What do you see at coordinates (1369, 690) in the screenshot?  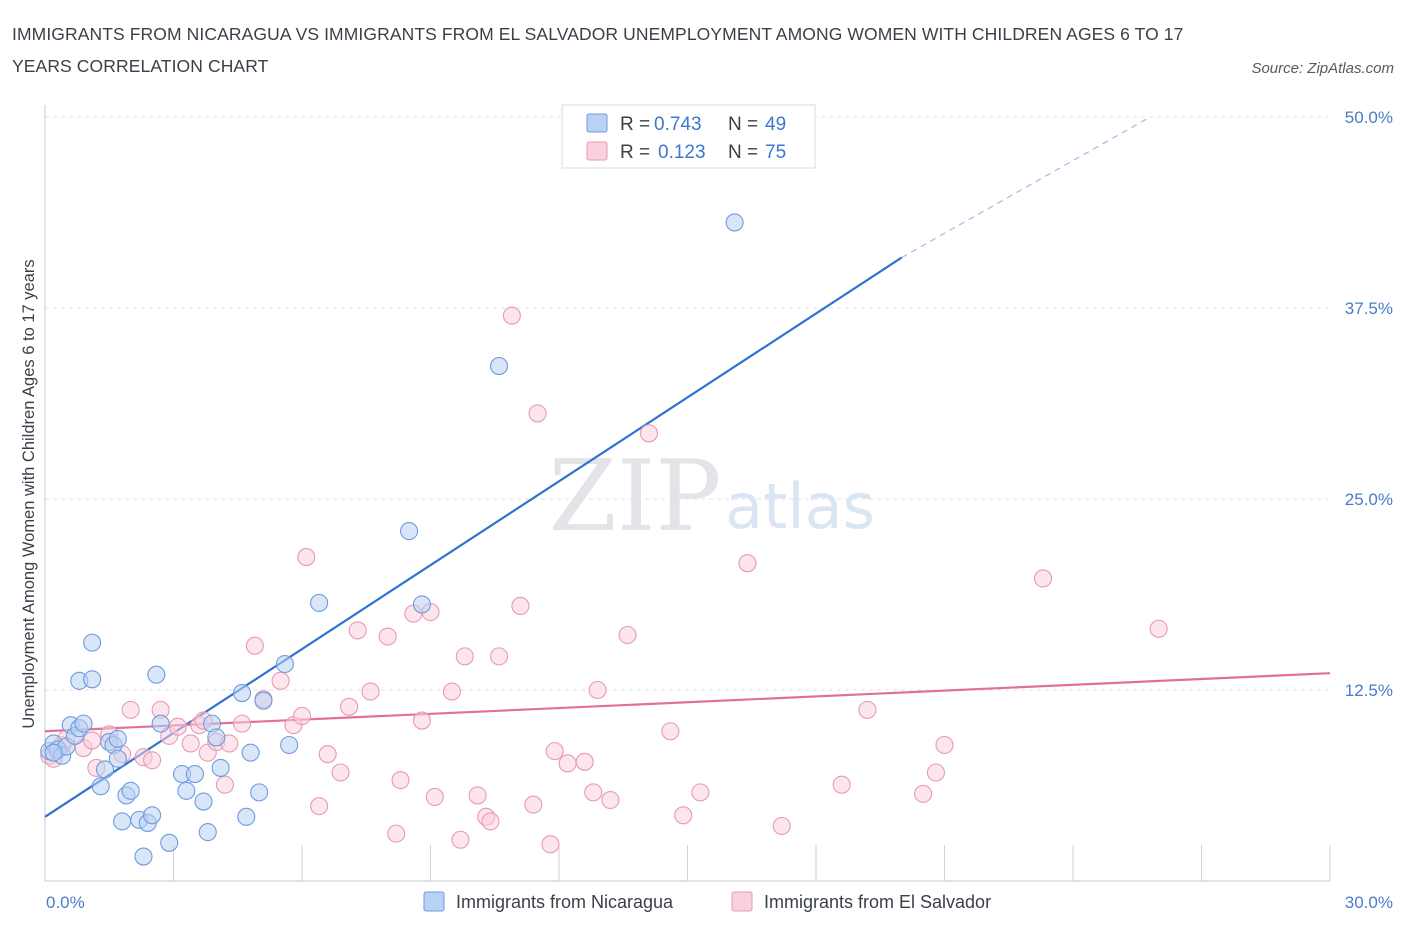 I see `y-tick-label: 12.5%` at bounding box center [1369, 690].